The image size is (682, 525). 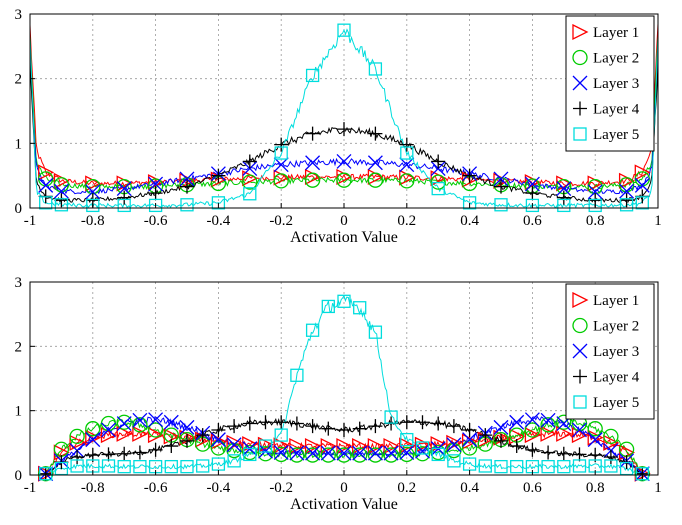 What do you see at coordinates (658, 488) in the screenshot?
I see `x-tick-label: 1` at bounding box center [658, 488].